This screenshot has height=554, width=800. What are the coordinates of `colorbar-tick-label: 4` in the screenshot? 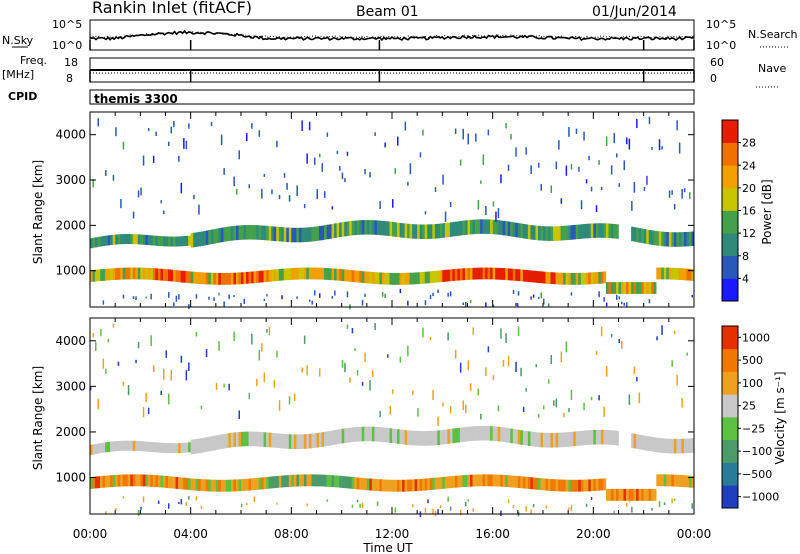 It's located at (745, 278).